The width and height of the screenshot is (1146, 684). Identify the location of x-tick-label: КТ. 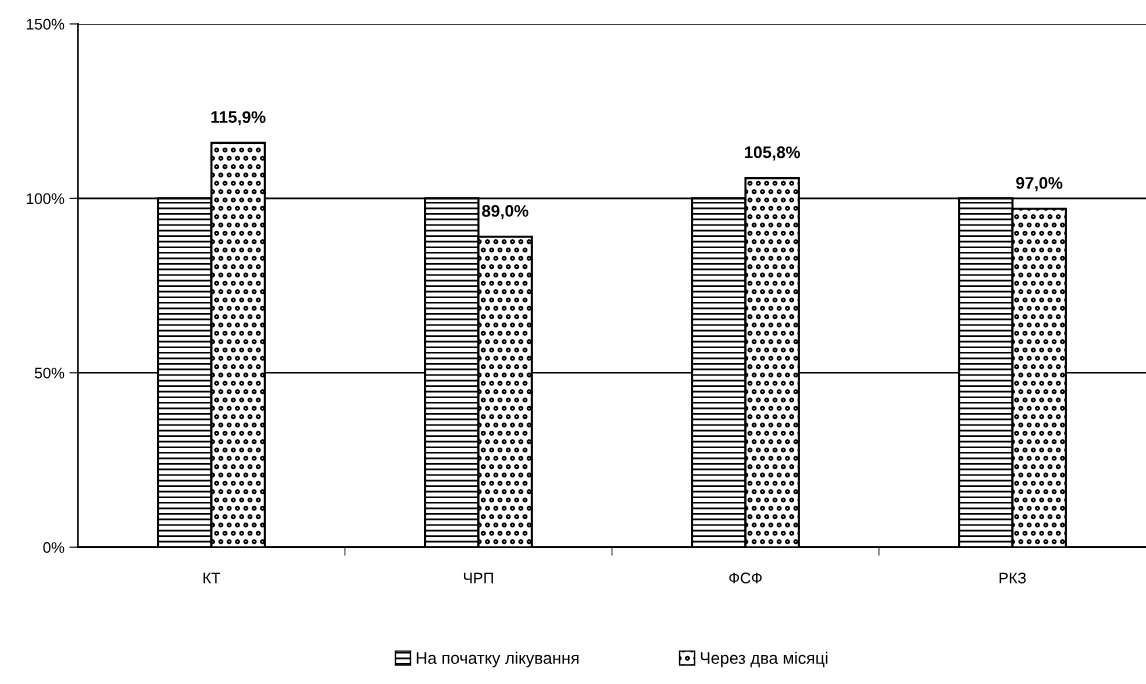
(212, 578).